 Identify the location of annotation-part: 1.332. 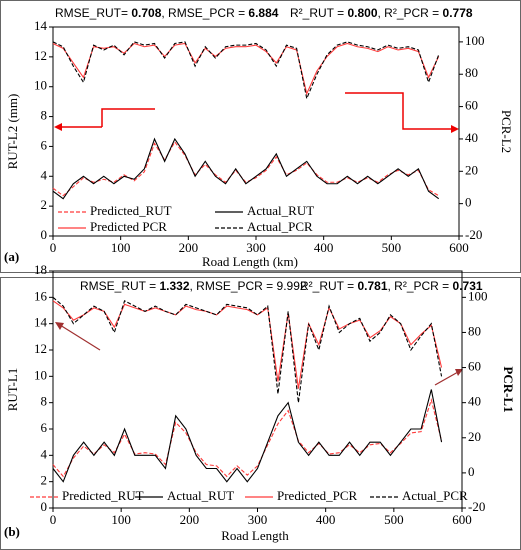
(174, 286).